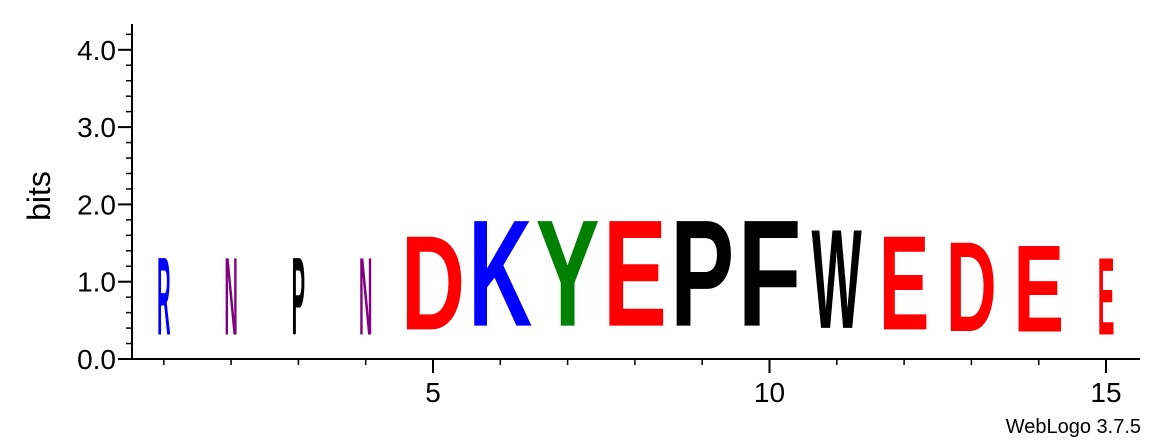 This screenshot has width=1167, height=444. I want to click on x-tick-label: 5, so click(433, 392).